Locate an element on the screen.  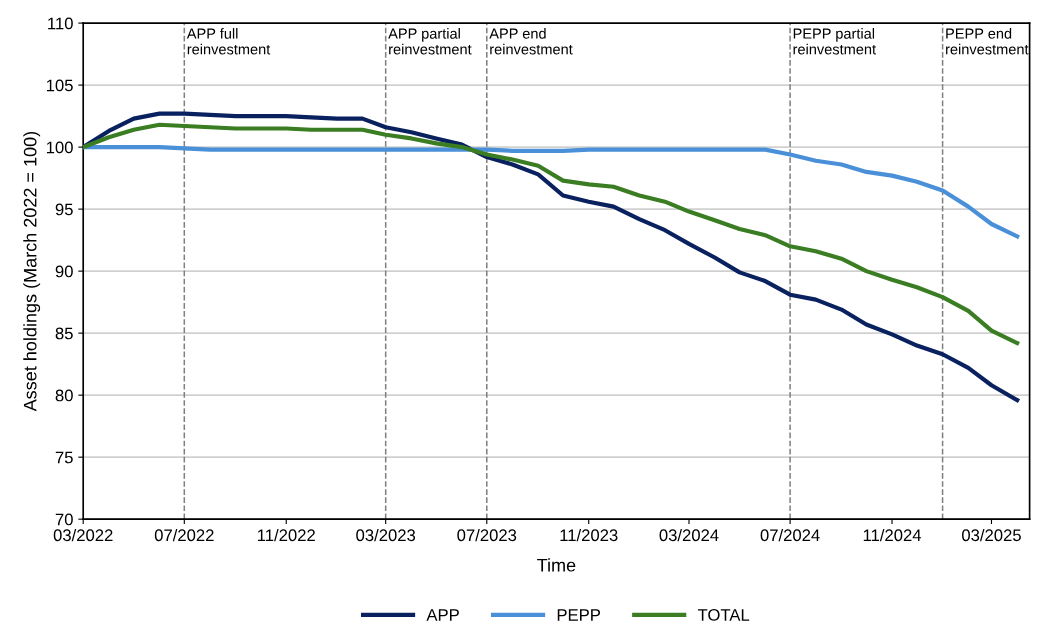
ref-line-label: PEPP end reinvestment is located at coordinates (987, 41).